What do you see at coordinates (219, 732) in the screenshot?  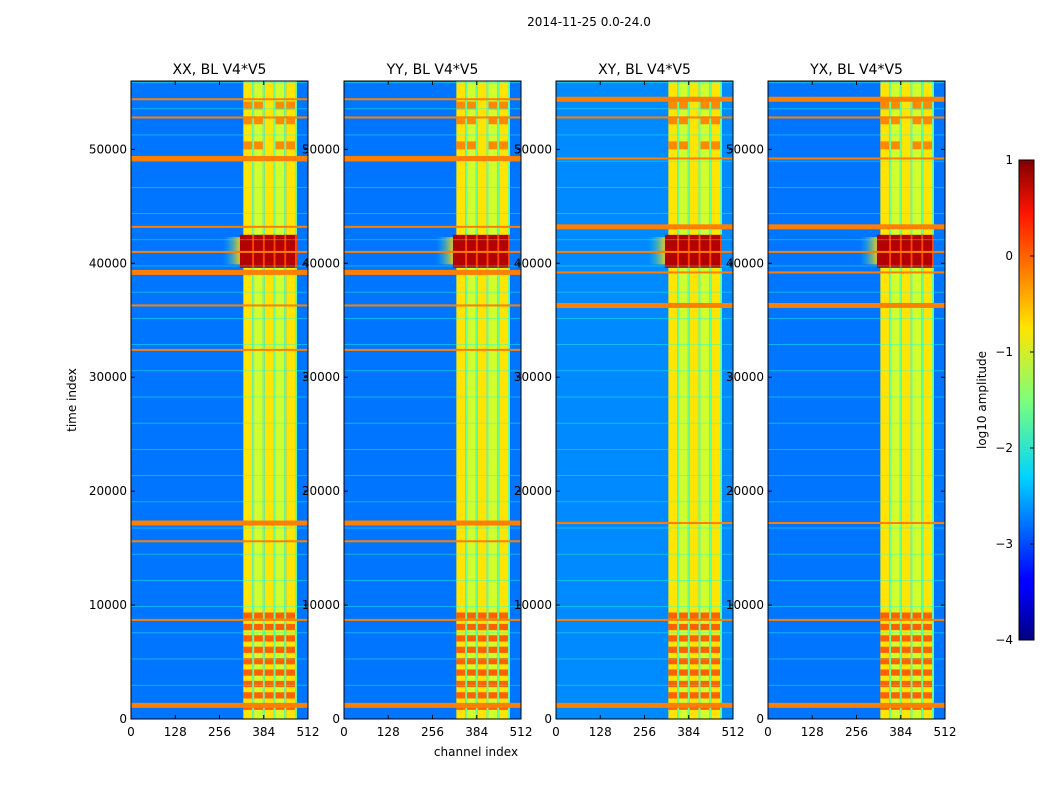 I see `x-tick-label: 256` at bounding box center [219, 732].